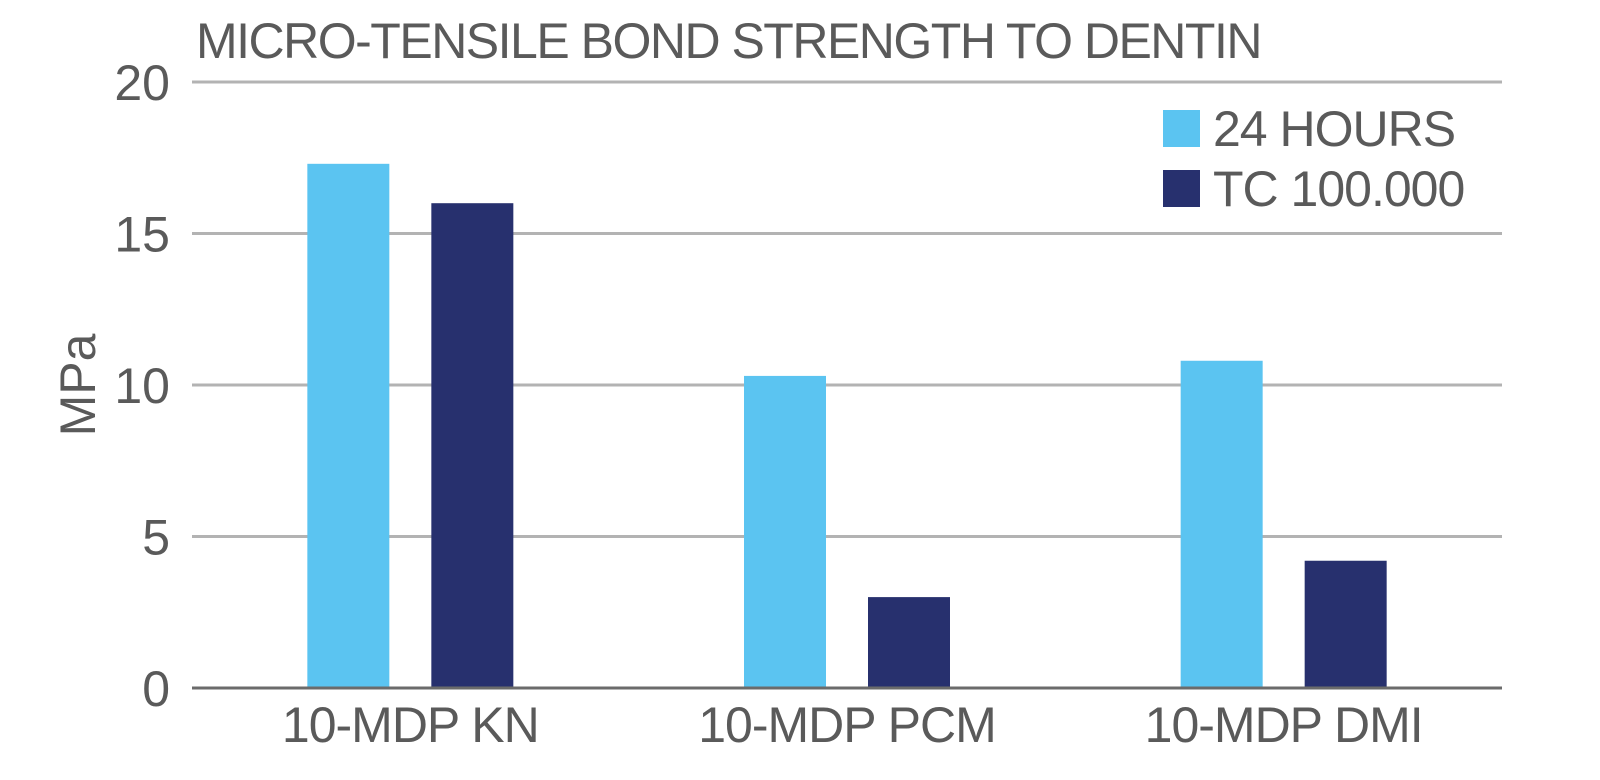 The image size is (1600, 780). I want to click on y-tick-label: 20, so click(142, 83).